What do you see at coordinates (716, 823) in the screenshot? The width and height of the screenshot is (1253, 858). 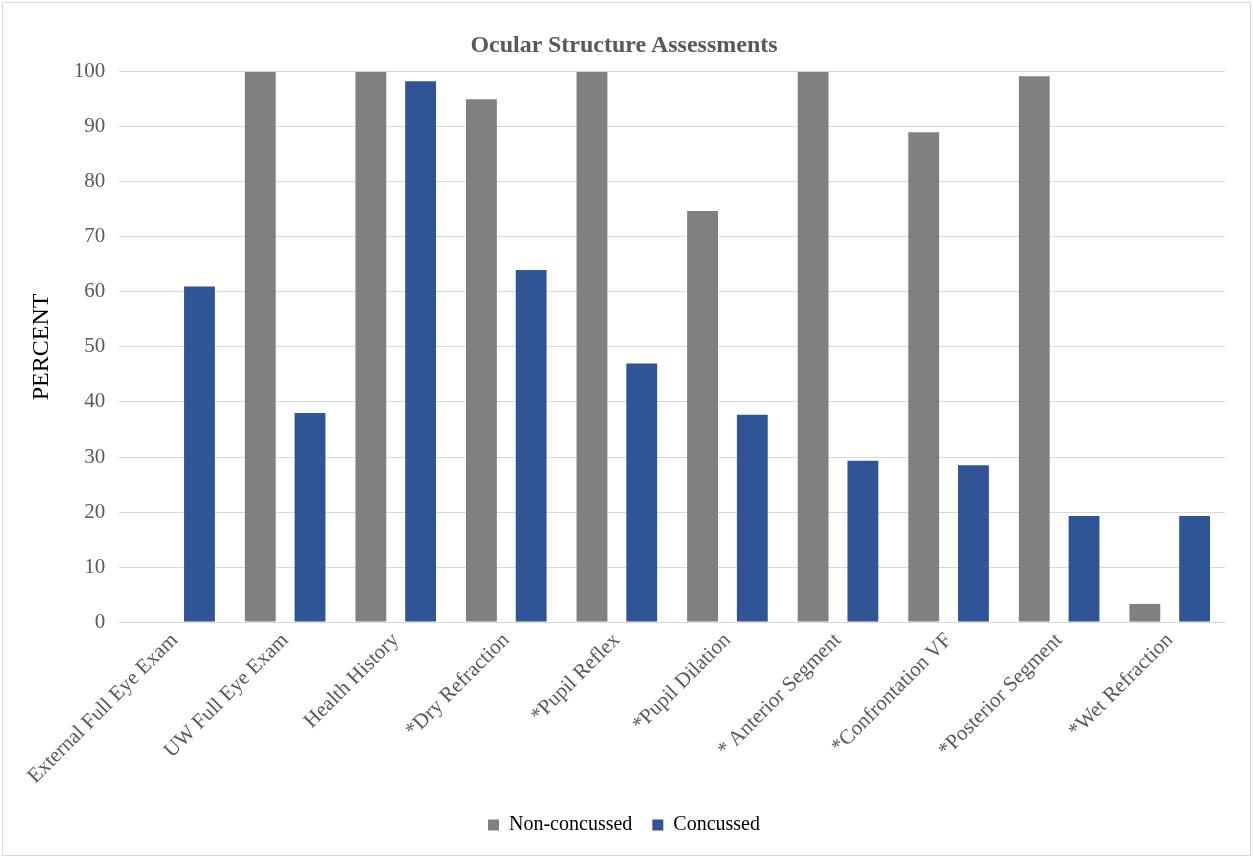 I see `legend-label: Concussed` at bounding box center [716, 823].